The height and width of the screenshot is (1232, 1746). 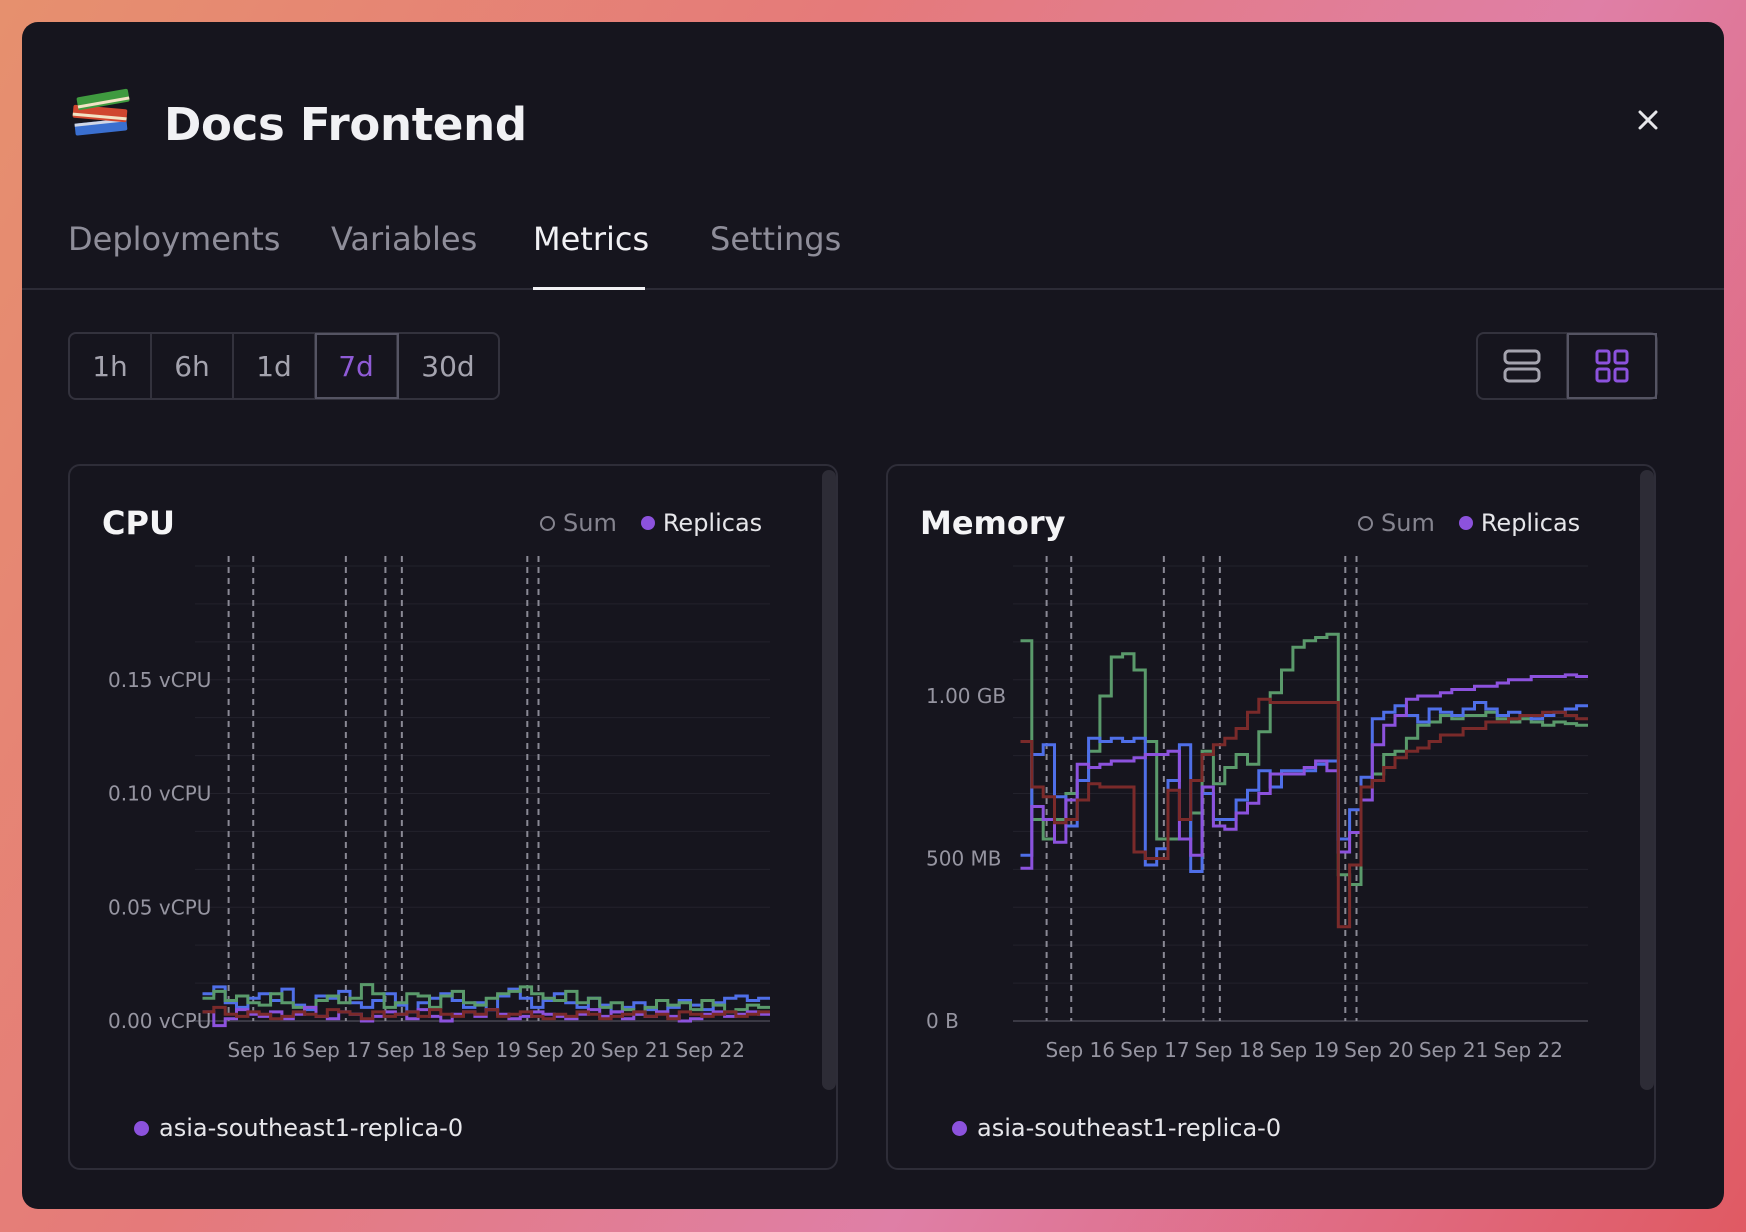 I want to click on chart-title: Memory, so click(x=993, y=523).